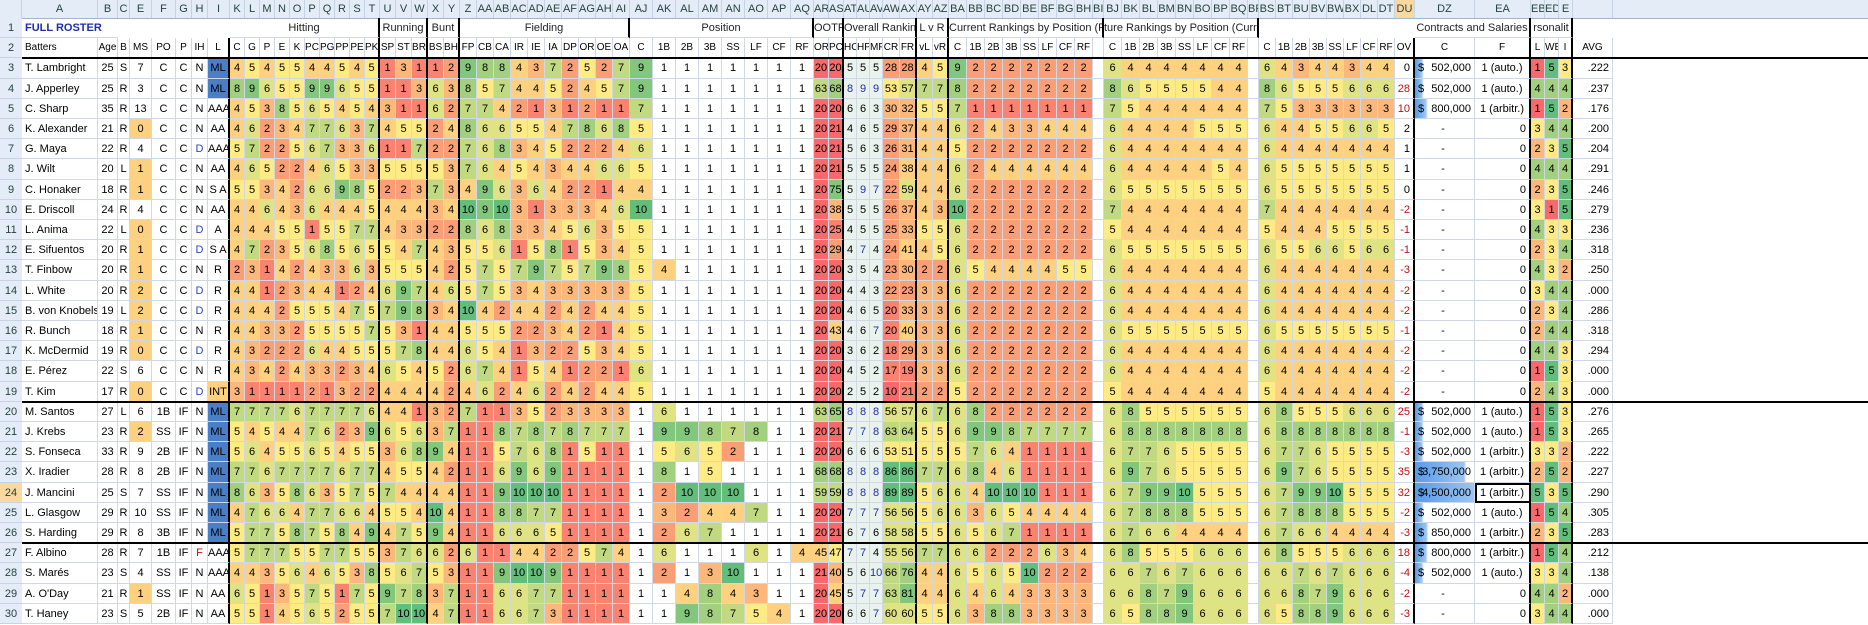 The height and width of the screenshot is (625, 1868). I want to click on fielding-rating: 8, so click(502, 512).